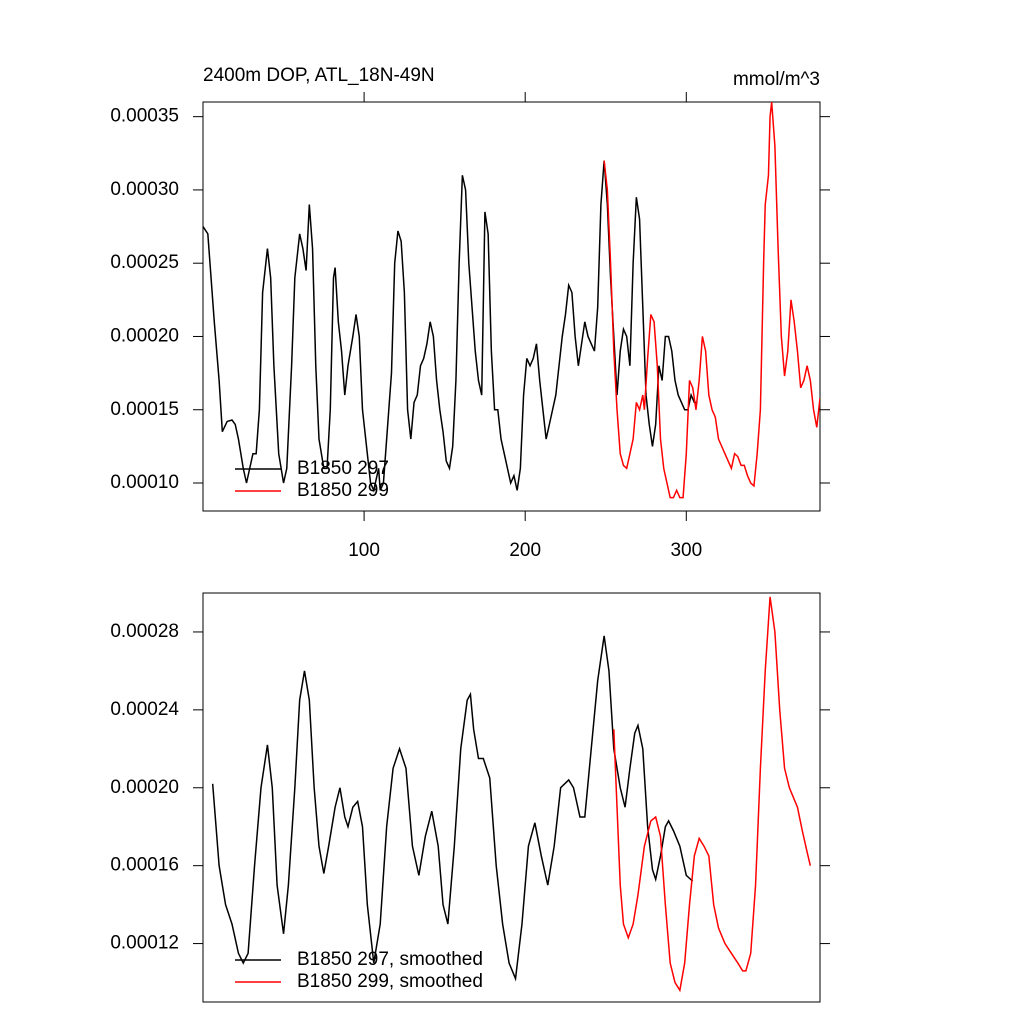 The image size is (1024, 1024). Describe the element at coordinates (144, 482) in the screenshot. I see `y-tick-label: 0.00010` at that location.